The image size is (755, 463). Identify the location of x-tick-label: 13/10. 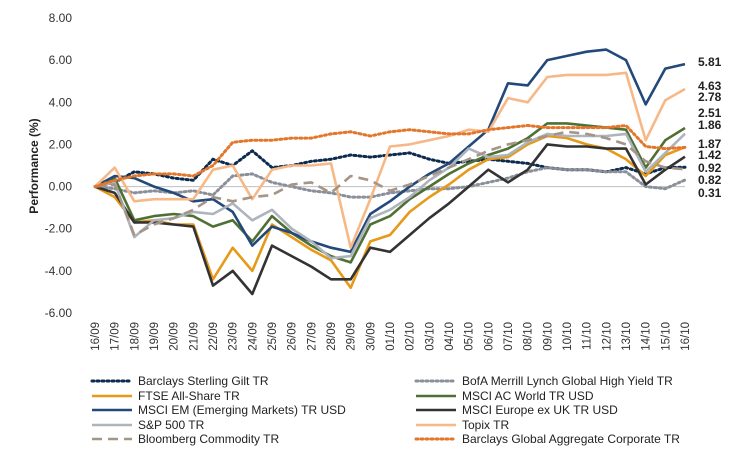
(627, 336).